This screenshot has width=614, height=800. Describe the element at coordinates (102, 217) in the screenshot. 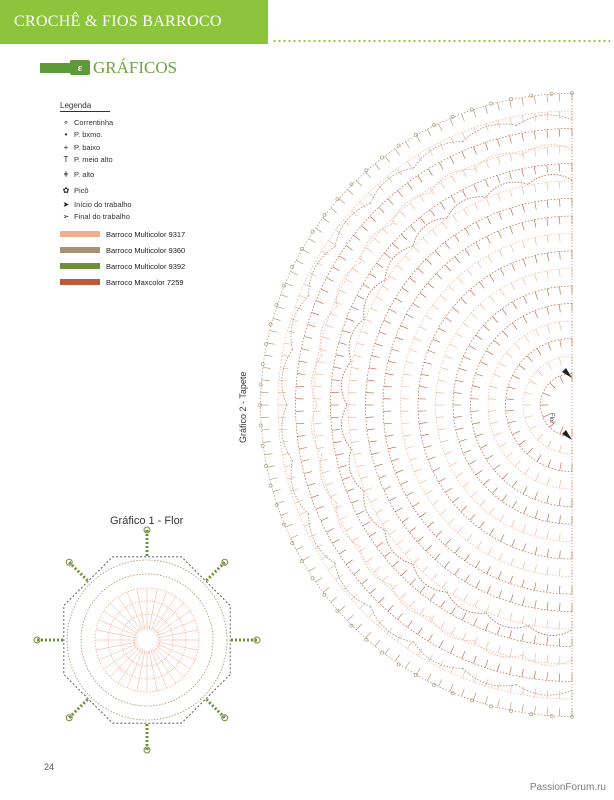

I see `legend-item-label: Final do trabalho` at that location.